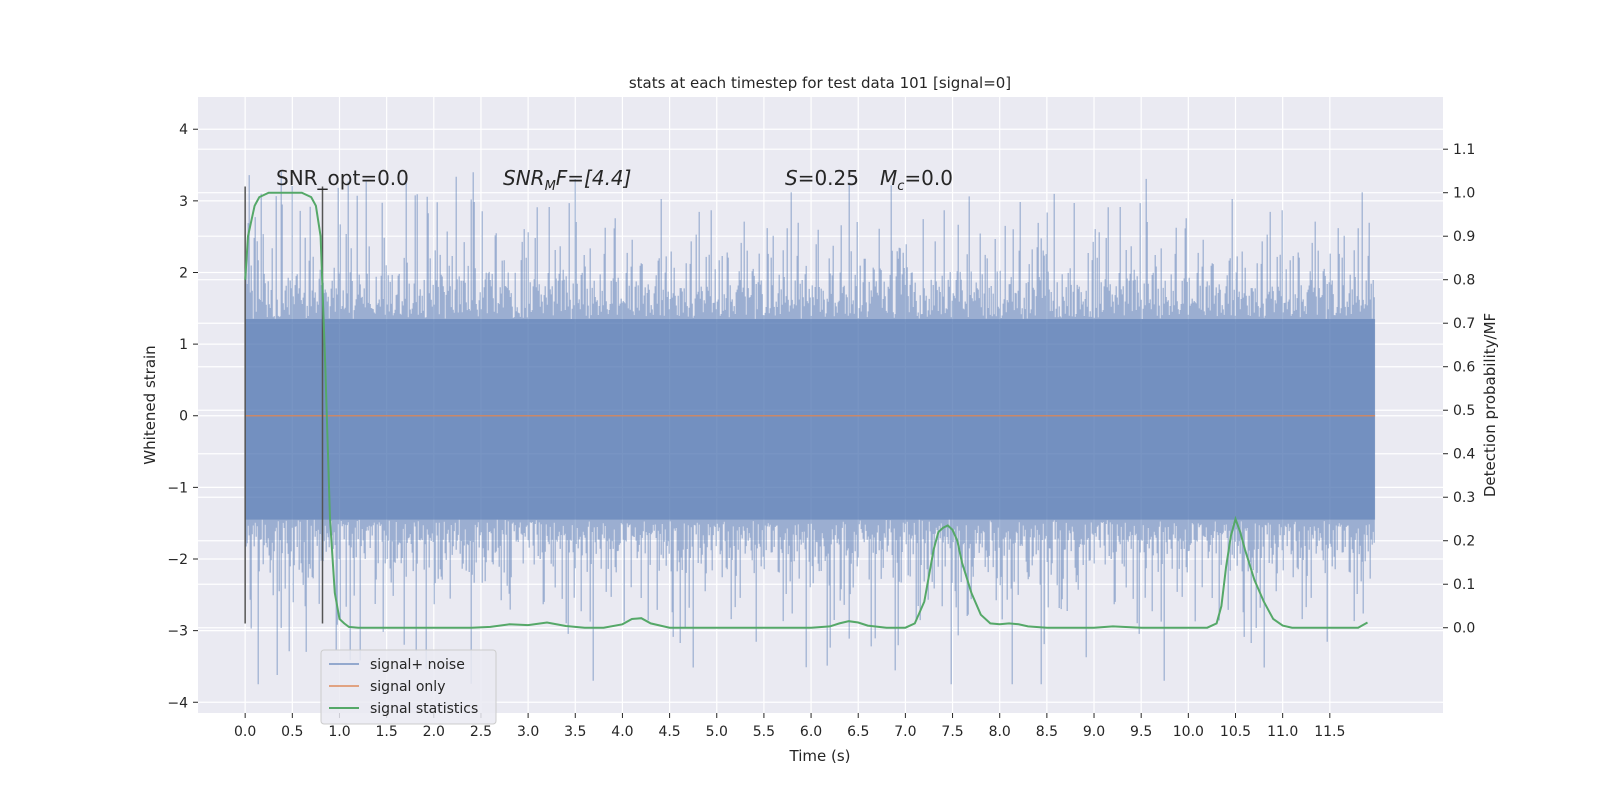  What do you see at coordinates (858, 732) in the screenshot?
I see `x-tick-label: 6.5` at bounding box center [858, 732].